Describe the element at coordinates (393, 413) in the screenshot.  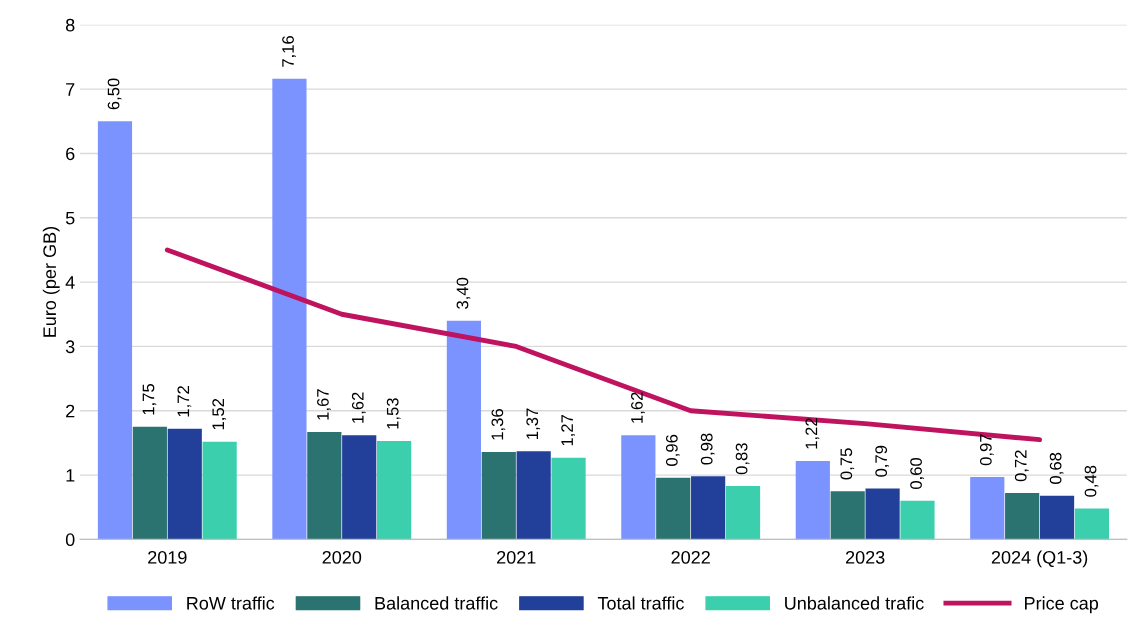
I see `data-label: 1,53` at that location.